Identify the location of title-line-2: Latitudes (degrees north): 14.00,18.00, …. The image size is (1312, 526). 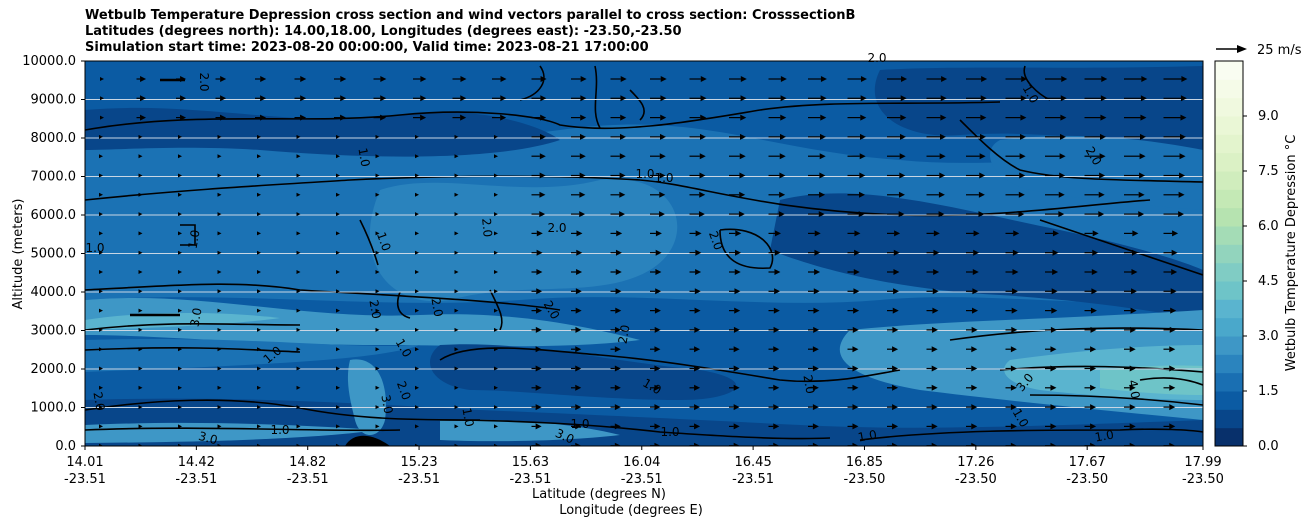
(383, 31).